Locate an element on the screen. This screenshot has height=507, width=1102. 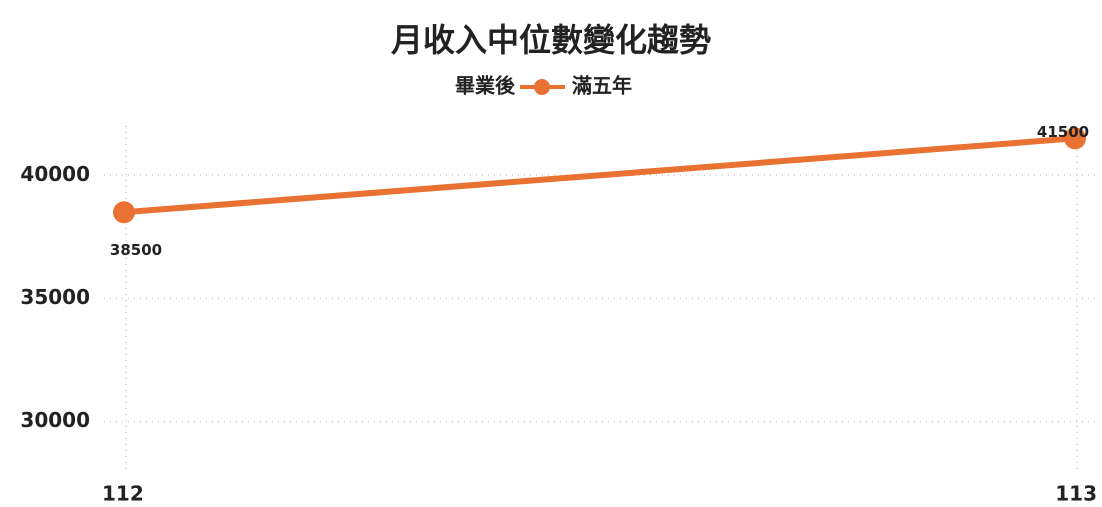
legend-marker is located at coordinates (542, 87).